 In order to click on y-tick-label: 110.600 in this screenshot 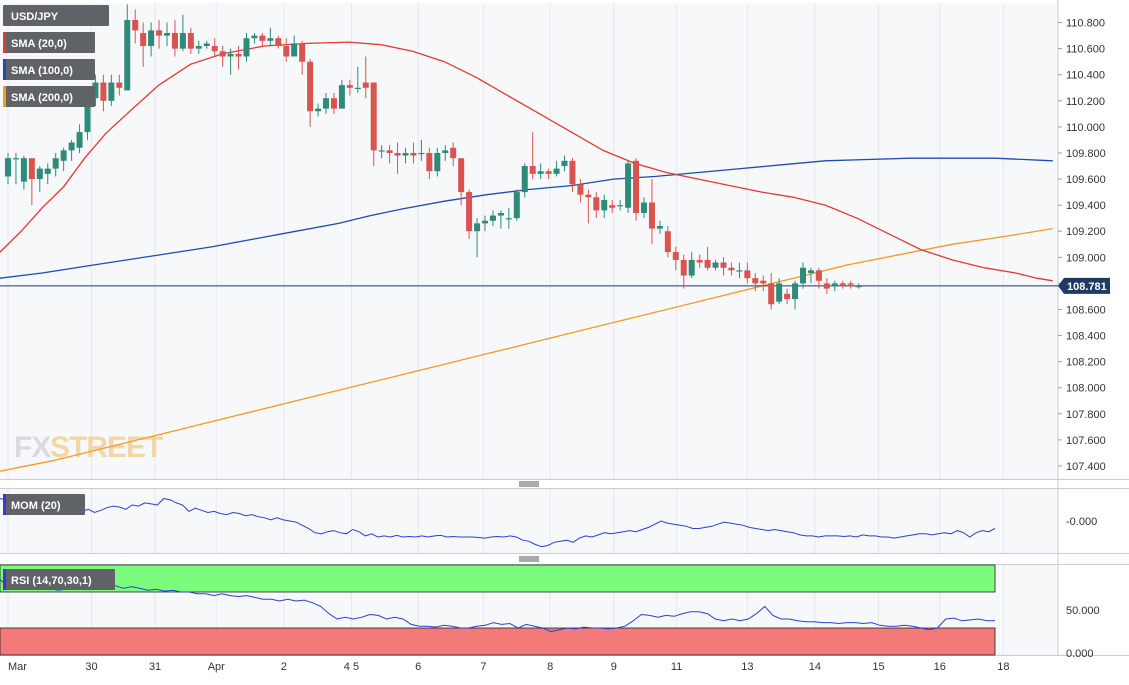, I will do `click(1085, 50)`.